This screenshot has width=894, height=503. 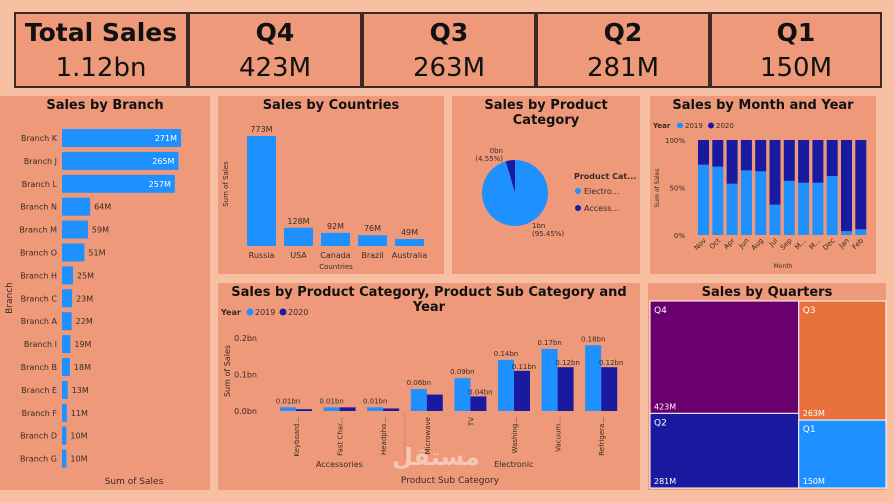 What do you see at coordinates (657, 187) in the screenshot?
I see `y-axis-title: Sum of Sales` at bounding box center [657, 187].